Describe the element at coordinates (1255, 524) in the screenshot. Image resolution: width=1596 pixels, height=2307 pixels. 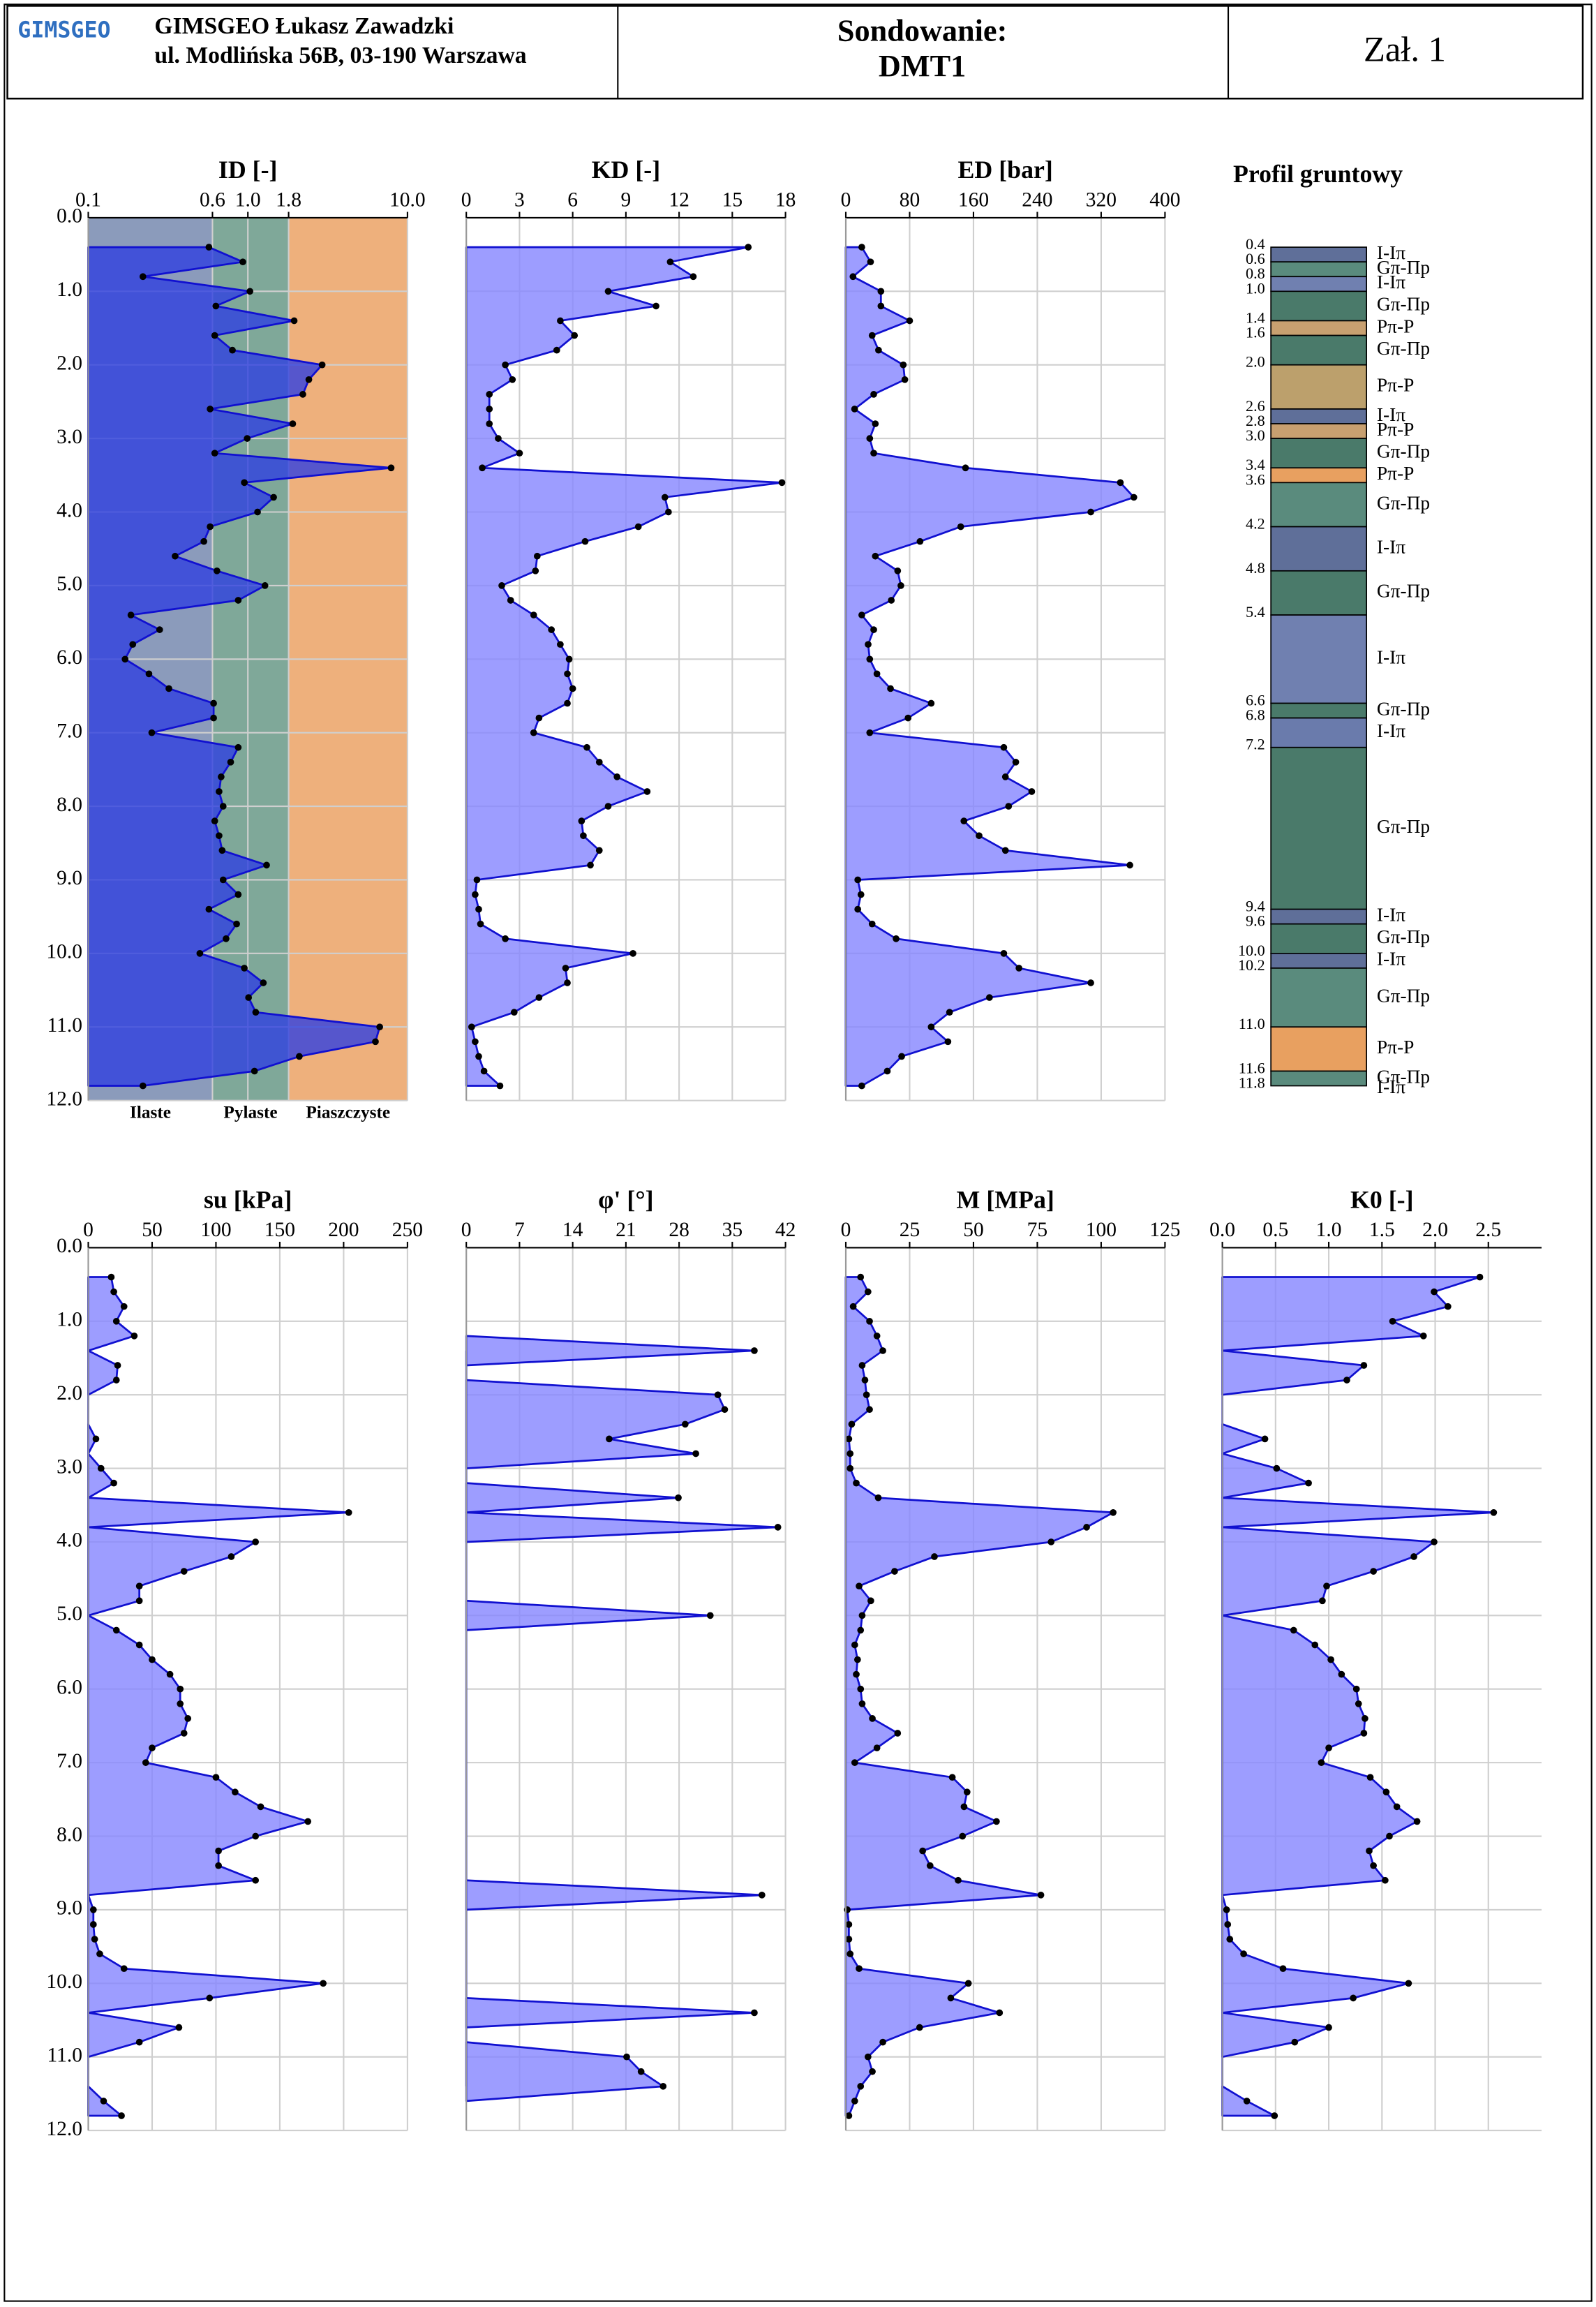
I see `depth-label: 4.2` at that location.